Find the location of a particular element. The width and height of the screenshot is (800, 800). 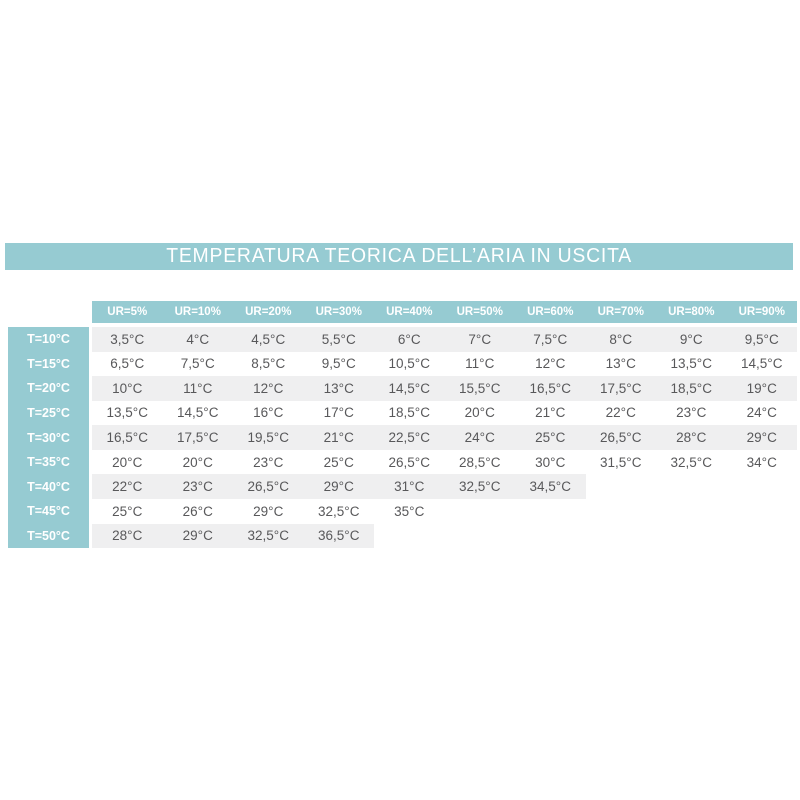

data-cell: 17°C is located at coordinates (338, 413).